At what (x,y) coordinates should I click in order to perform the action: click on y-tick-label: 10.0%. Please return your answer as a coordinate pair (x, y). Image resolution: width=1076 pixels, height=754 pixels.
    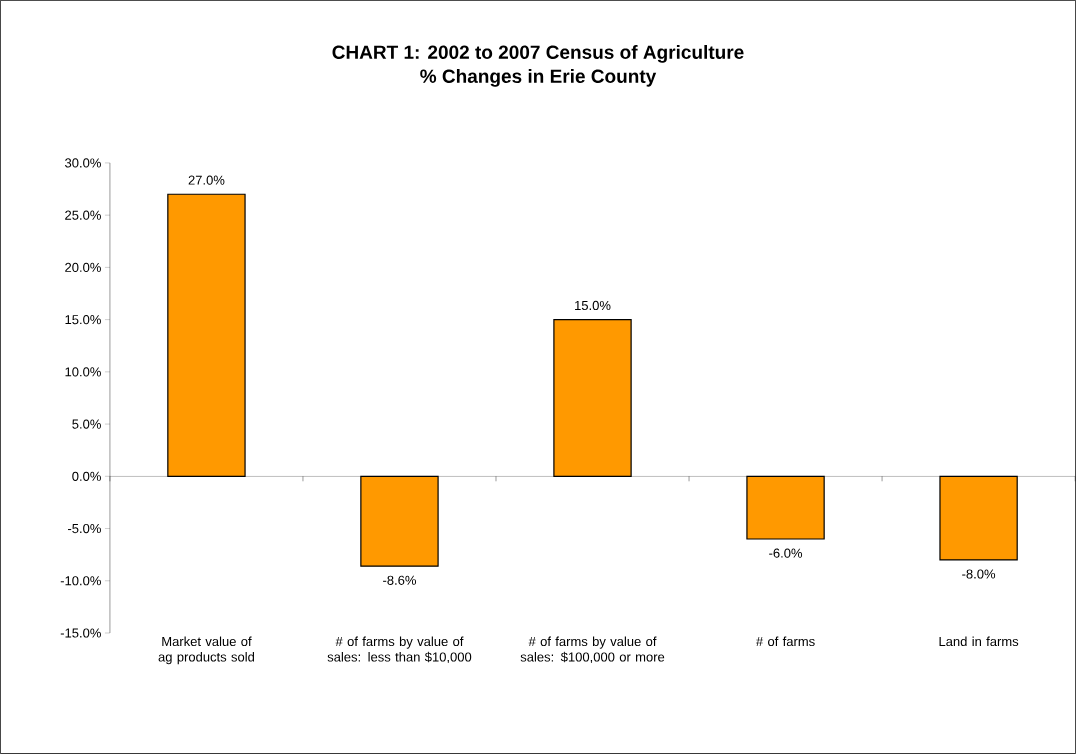
    Looking at the image, I should click on (83, 372).